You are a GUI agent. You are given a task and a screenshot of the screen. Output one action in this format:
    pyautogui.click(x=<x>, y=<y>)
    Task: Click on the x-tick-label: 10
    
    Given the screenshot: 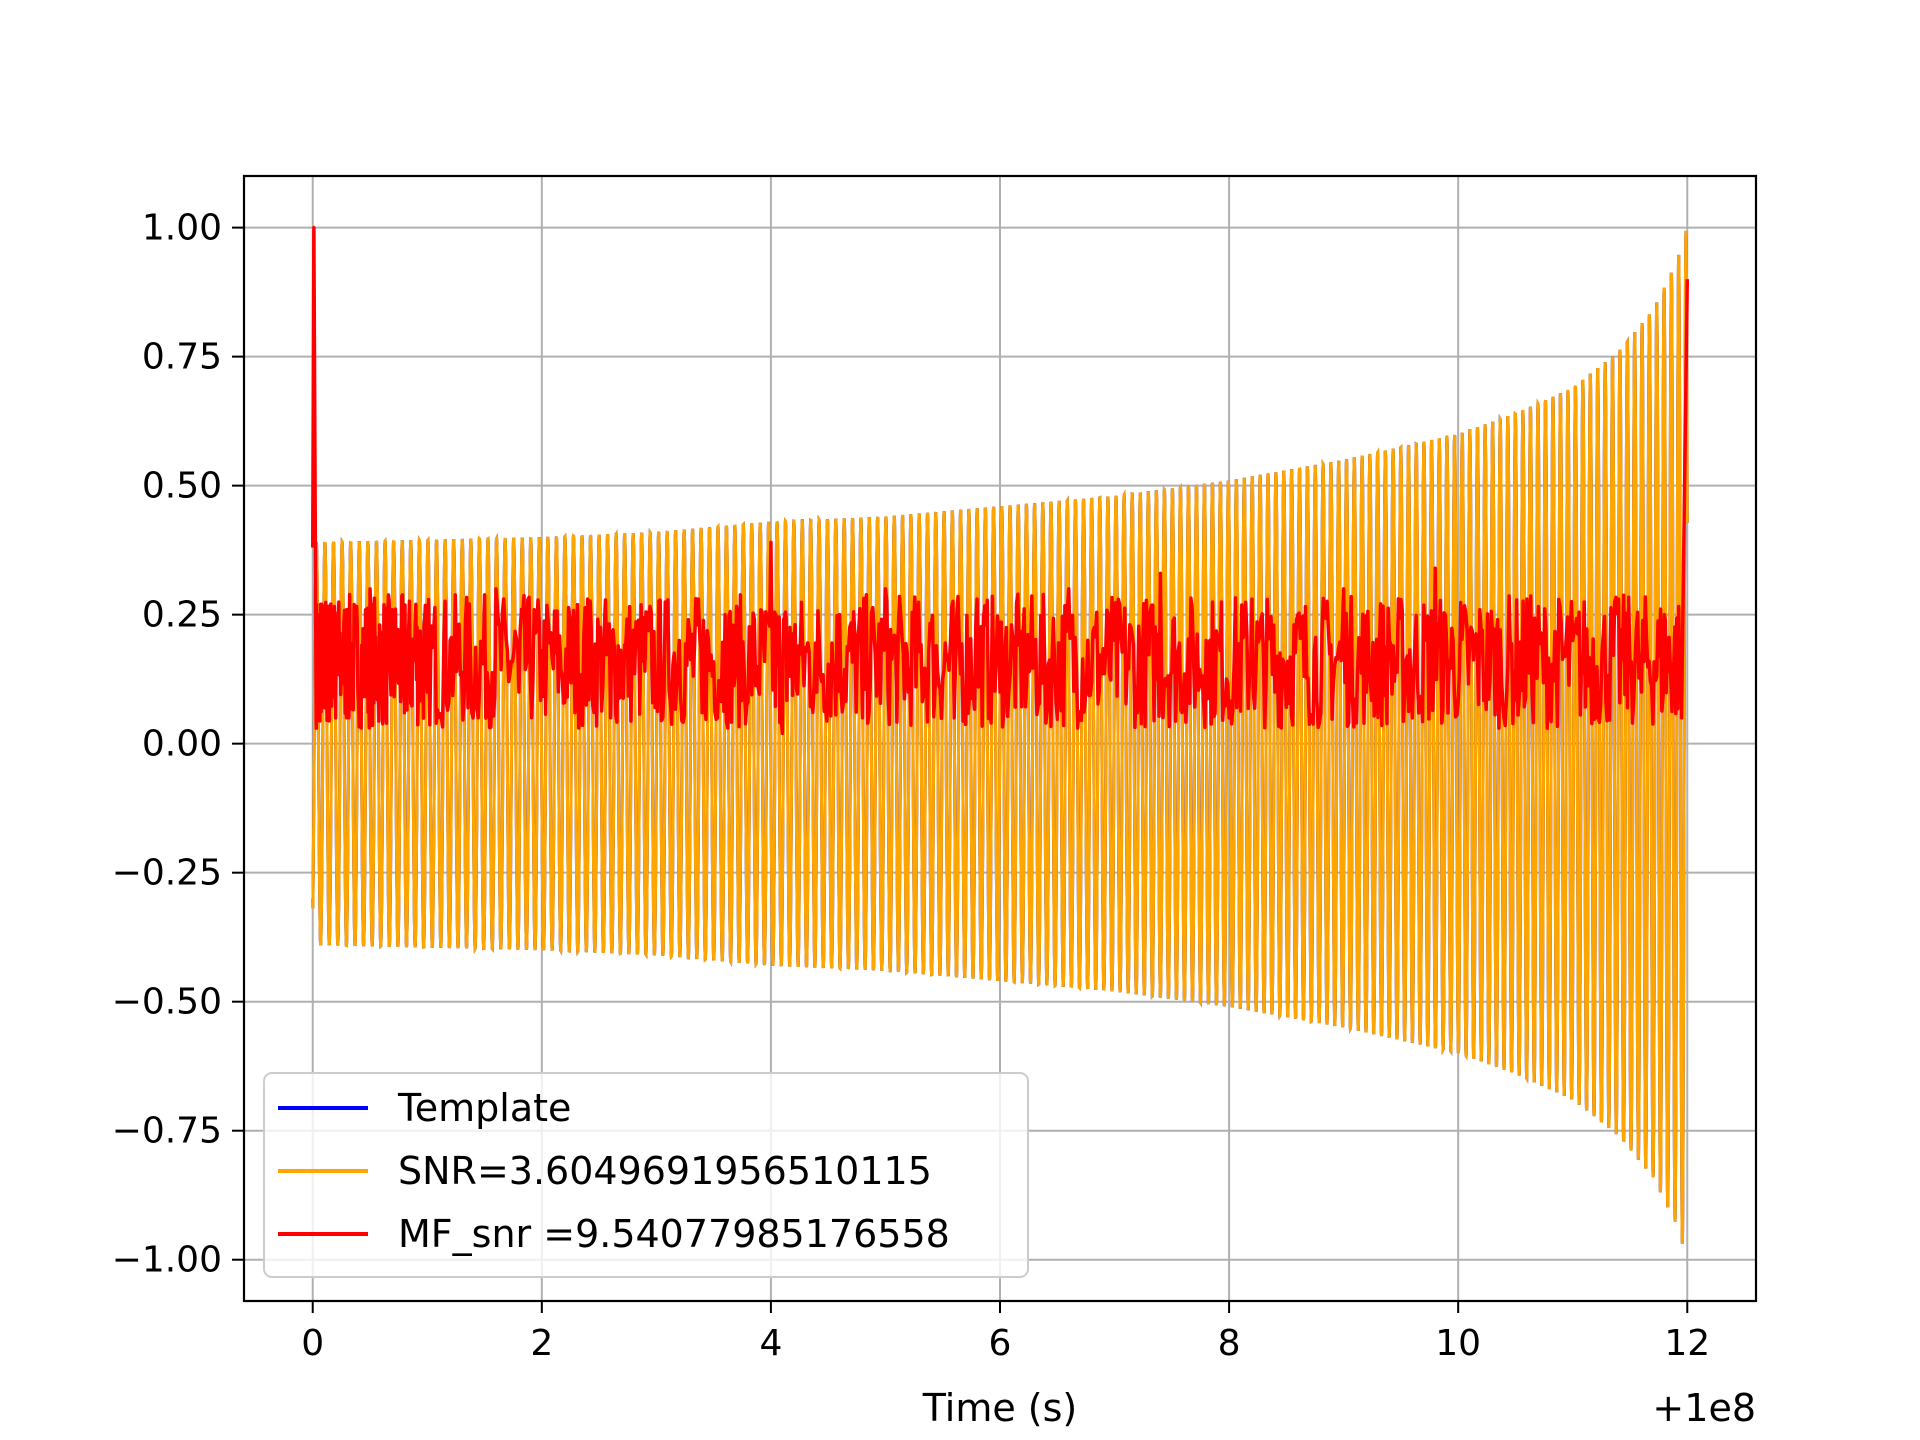 What is the action you would take?
    pyautogui.click(x=1458, y=1343)
    